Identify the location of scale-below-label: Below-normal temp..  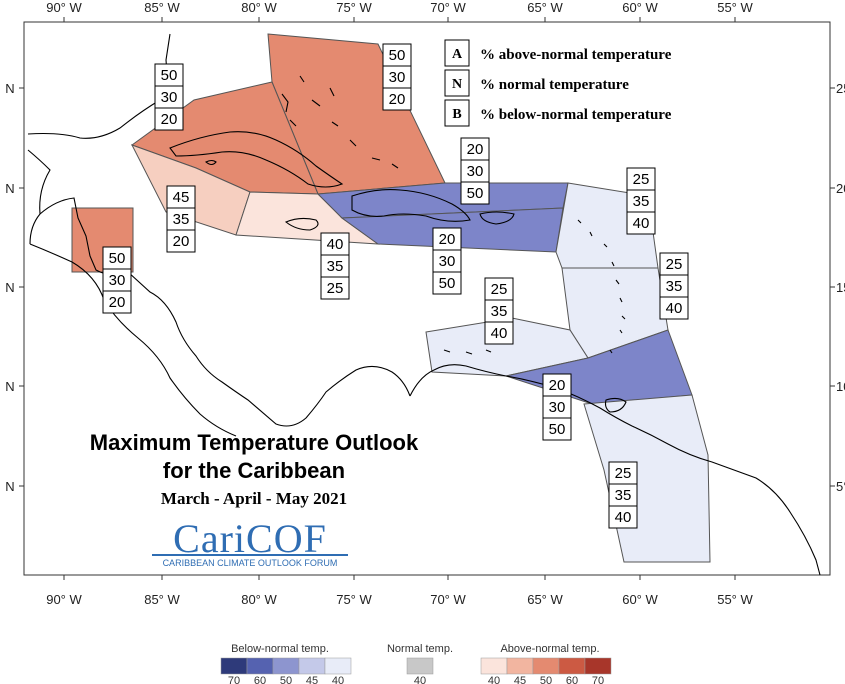
(280, 649).